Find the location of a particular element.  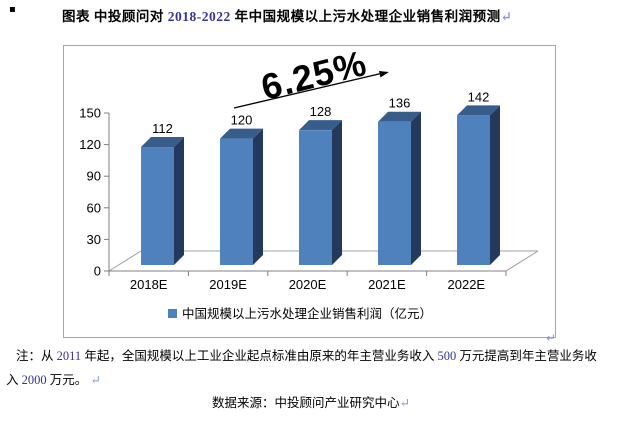

text-segment: 入 is located at coordinates (14, 380).